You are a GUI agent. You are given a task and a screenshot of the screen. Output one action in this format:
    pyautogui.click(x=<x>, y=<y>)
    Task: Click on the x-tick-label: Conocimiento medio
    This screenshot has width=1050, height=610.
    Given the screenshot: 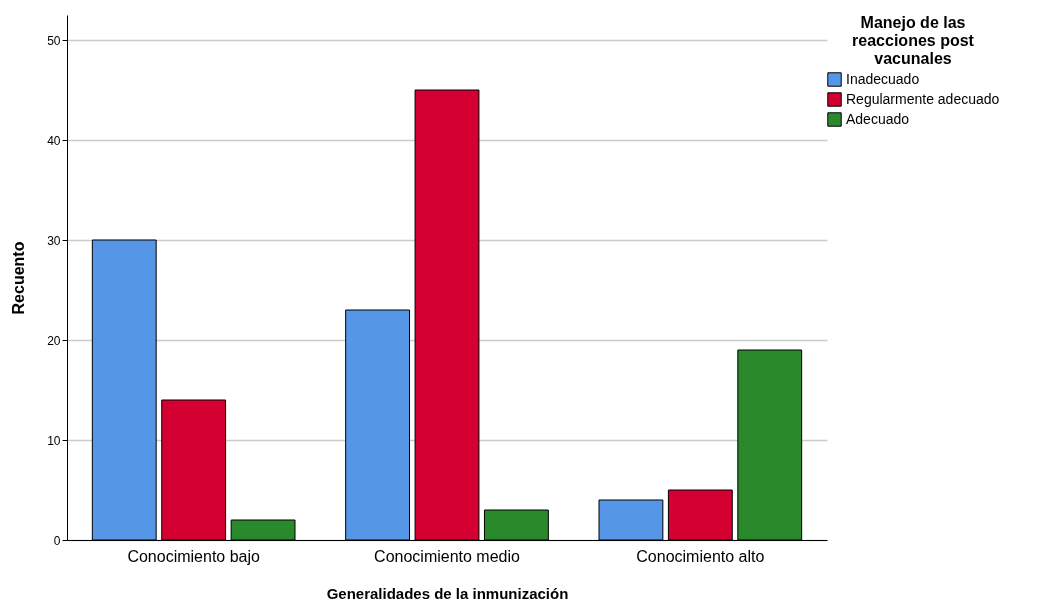 What is the action you would take?
    pyautogui.click(x=447, y=556)
    